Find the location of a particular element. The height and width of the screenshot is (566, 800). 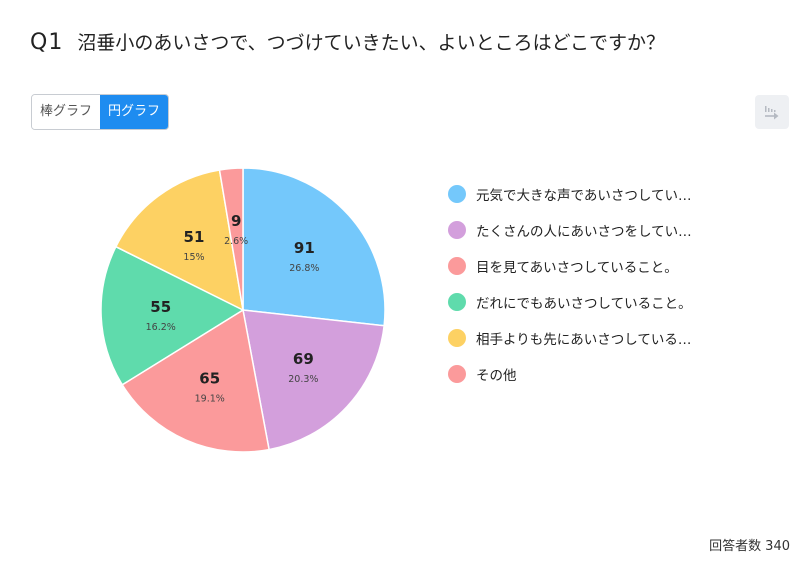

respondent-count-value: 340 is located at coordinates (777, 546).